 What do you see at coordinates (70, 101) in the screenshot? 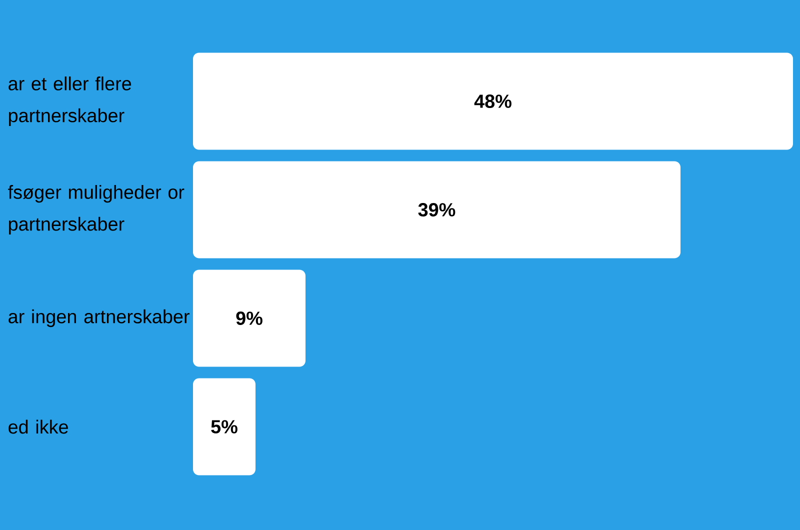
I see `y-tick-label: ar et eller flere partnerskaber` at bounding box center [70, 101].